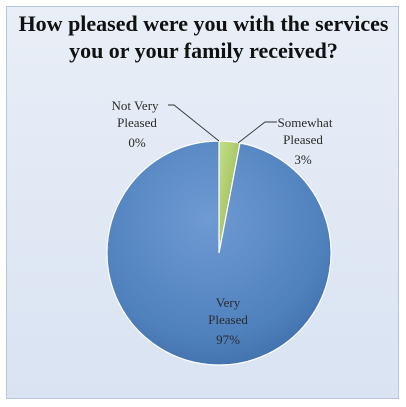 Image resolution: width=406 pixels, height=407 pixels. I want to click on data-label-category: Somewhat, so click(305, 122).